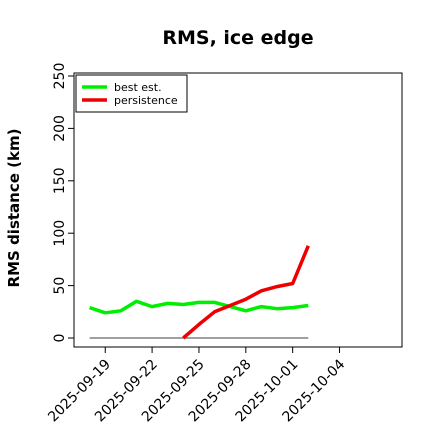 Image resolution: width=440 pixels, height=440 pixels. I want to click on y-axis-label: RMS distance (km), so click(14, 208).